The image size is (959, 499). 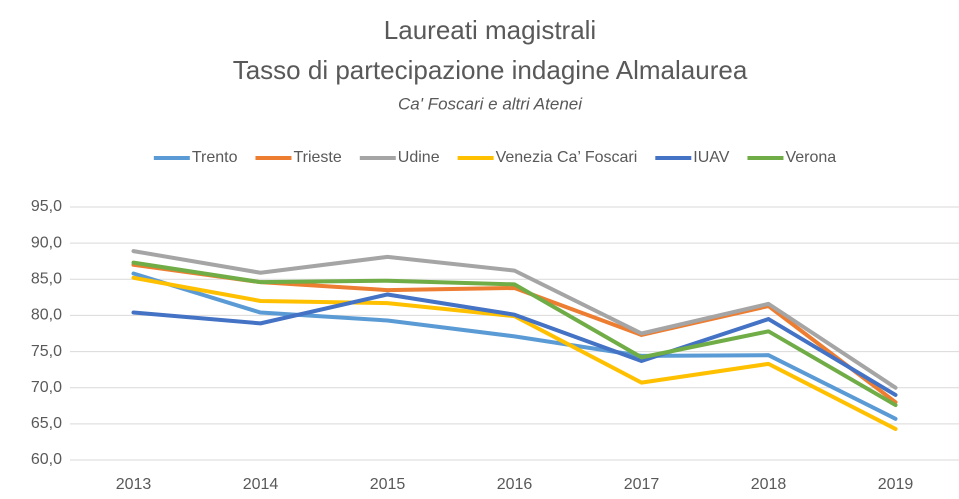 I want to click on y-tick-label: 65,0, so click(x=46, y=423).